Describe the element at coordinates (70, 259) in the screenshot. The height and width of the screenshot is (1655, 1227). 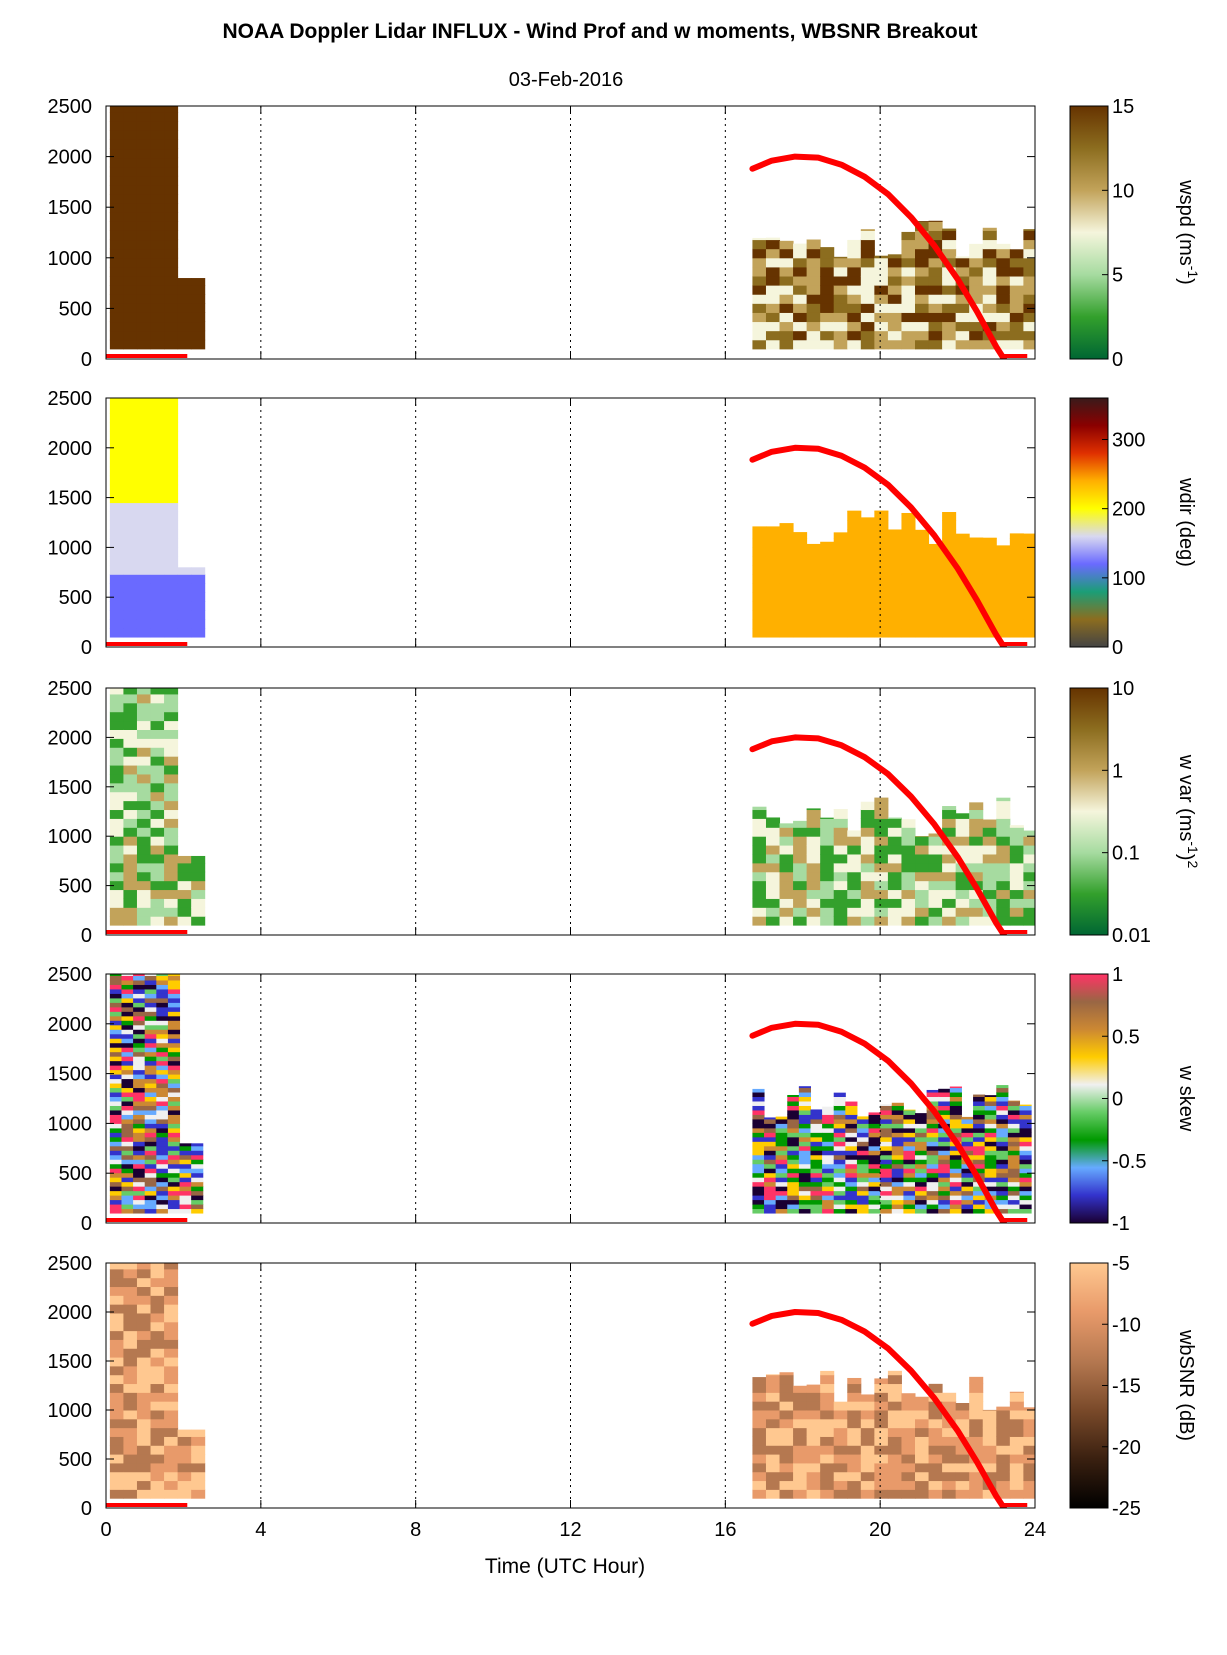
I see `y-tick-label: 1000` at that location.